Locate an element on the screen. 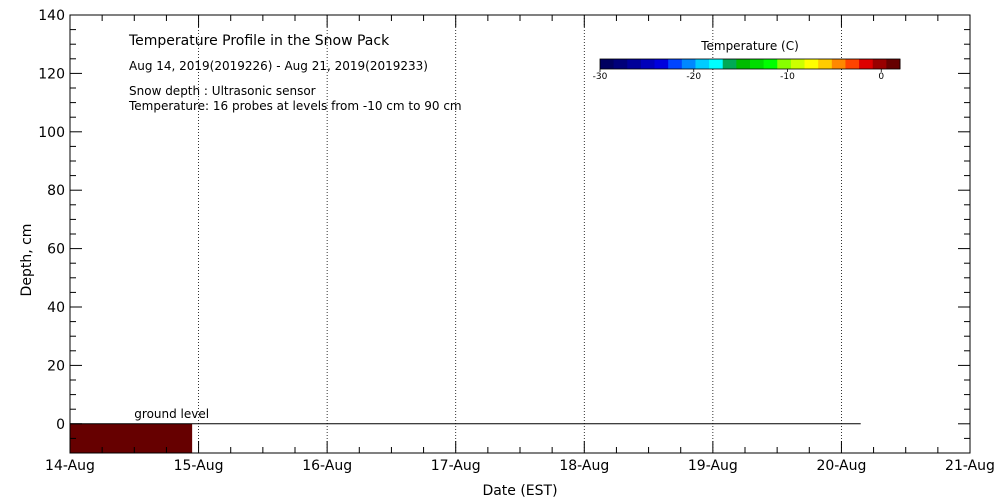  colorbar-frame is located at coordinates (750, 64).